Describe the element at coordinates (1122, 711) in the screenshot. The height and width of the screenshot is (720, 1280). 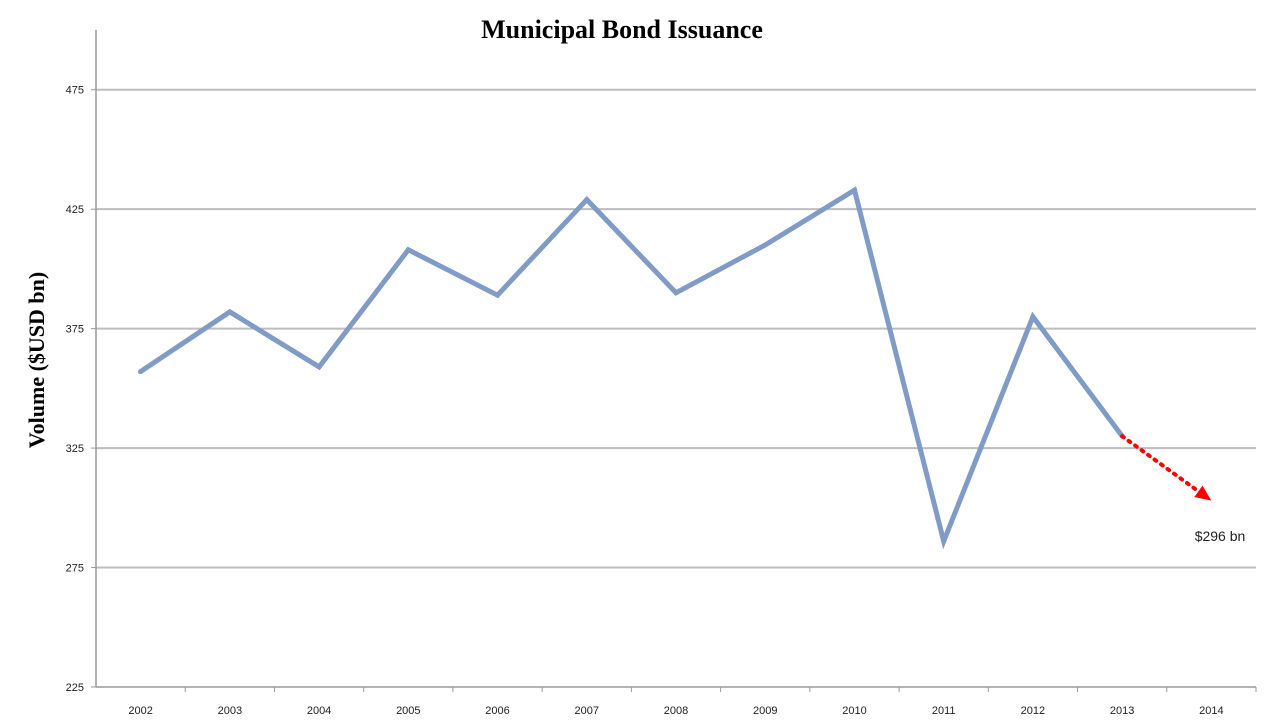
I see `x-tick-label: 2013` at that location.